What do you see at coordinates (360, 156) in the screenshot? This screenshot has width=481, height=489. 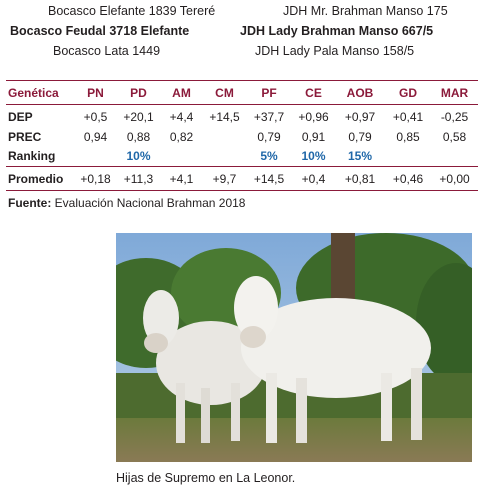 I see `ranking-cell: 15%` at bounding box center [360, 156].